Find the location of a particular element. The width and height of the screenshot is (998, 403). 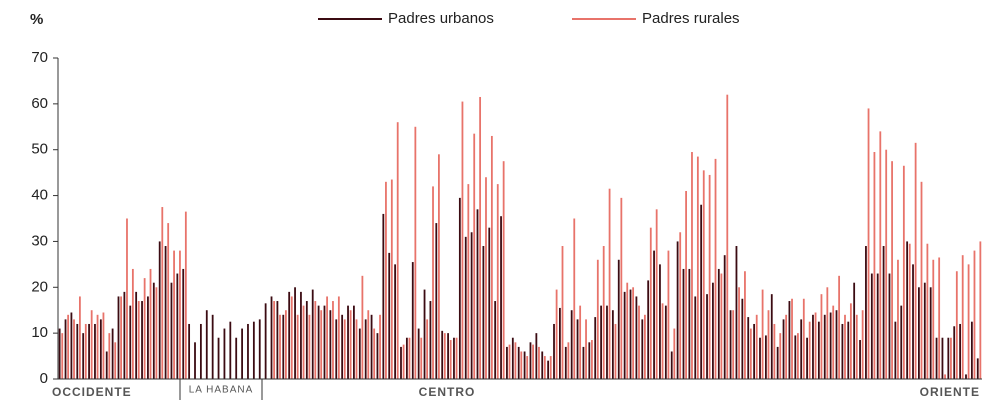

y-tick-label: 10 is located at coordinates (39, 332).